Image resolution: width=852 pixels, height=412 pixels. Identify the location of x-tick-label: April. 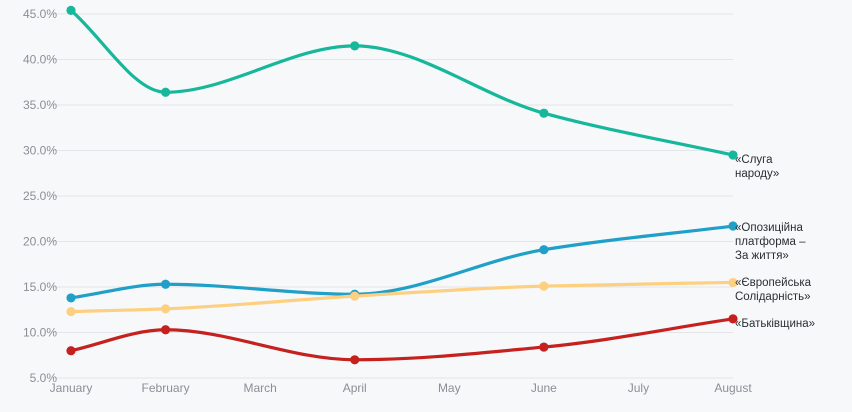
(355, 388).